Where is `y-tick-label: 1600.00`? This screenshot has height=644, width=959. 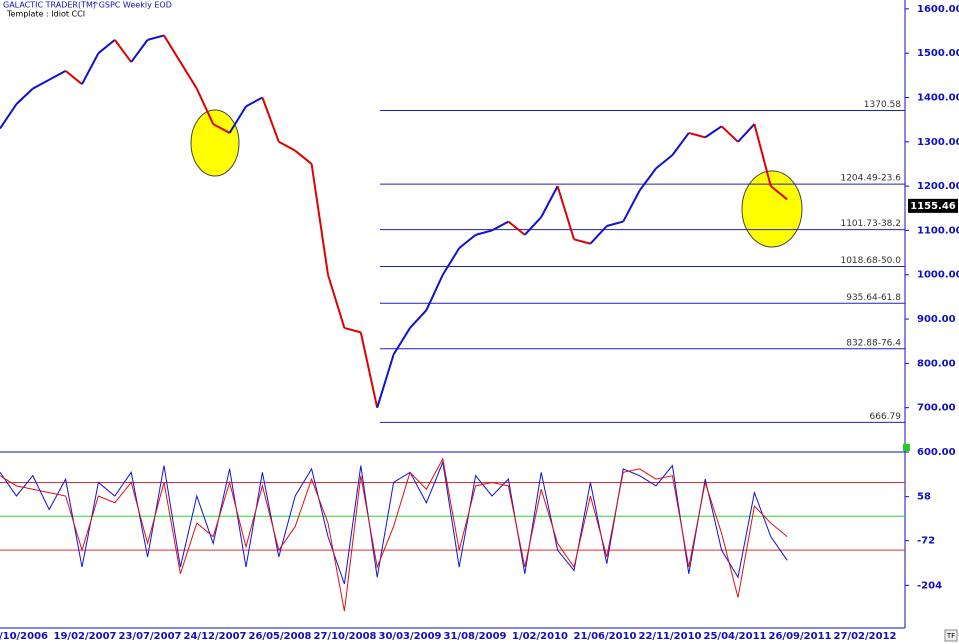 y-tick-label: 1600.00 is located at coordinates (938, 9).